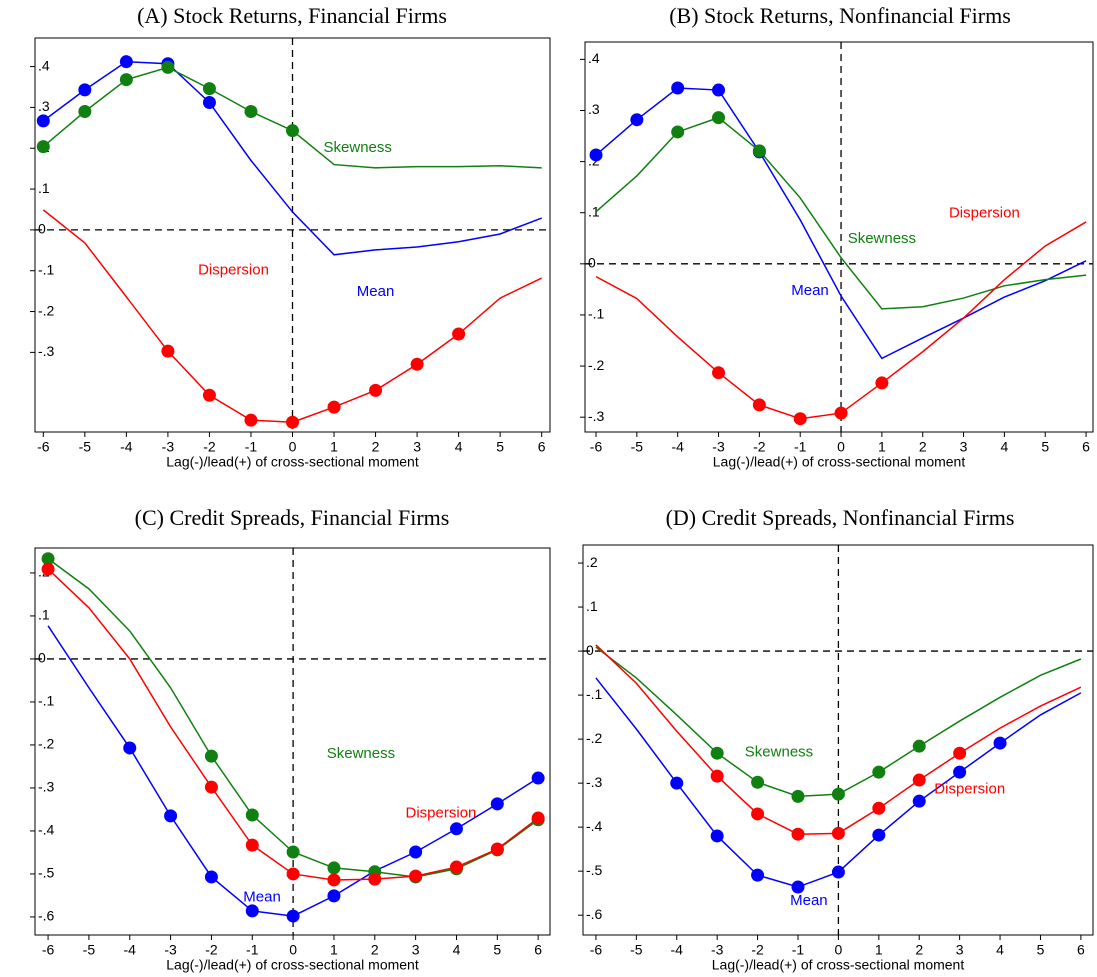  I want to click on y-tick-label: -.4, so click(46, 830).